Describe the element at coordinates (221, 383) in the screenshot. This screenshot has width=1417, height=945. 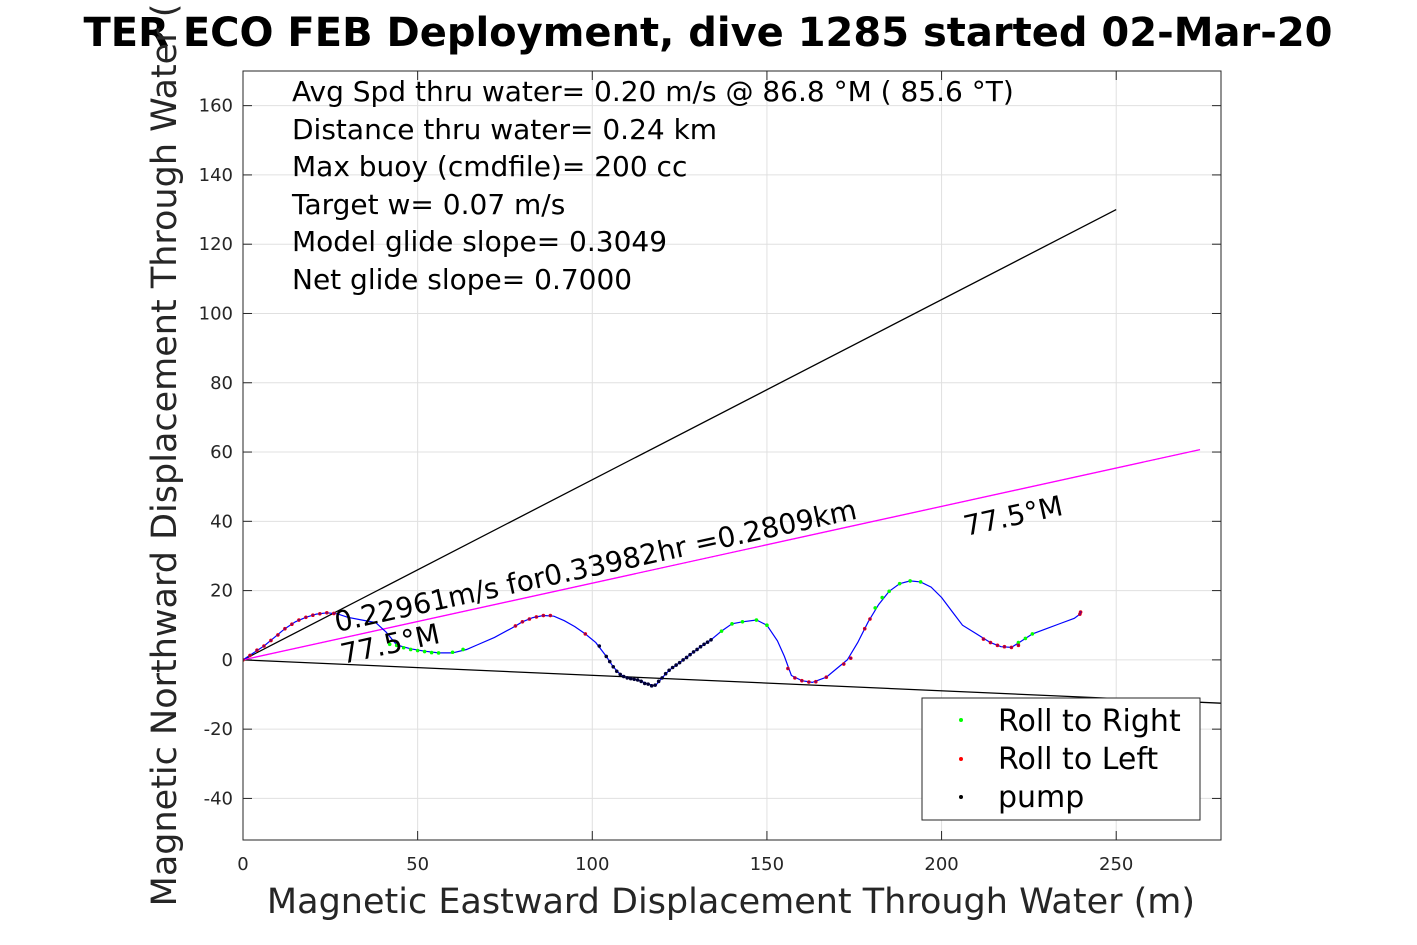
I see `y-tick-label: 80` at that location.